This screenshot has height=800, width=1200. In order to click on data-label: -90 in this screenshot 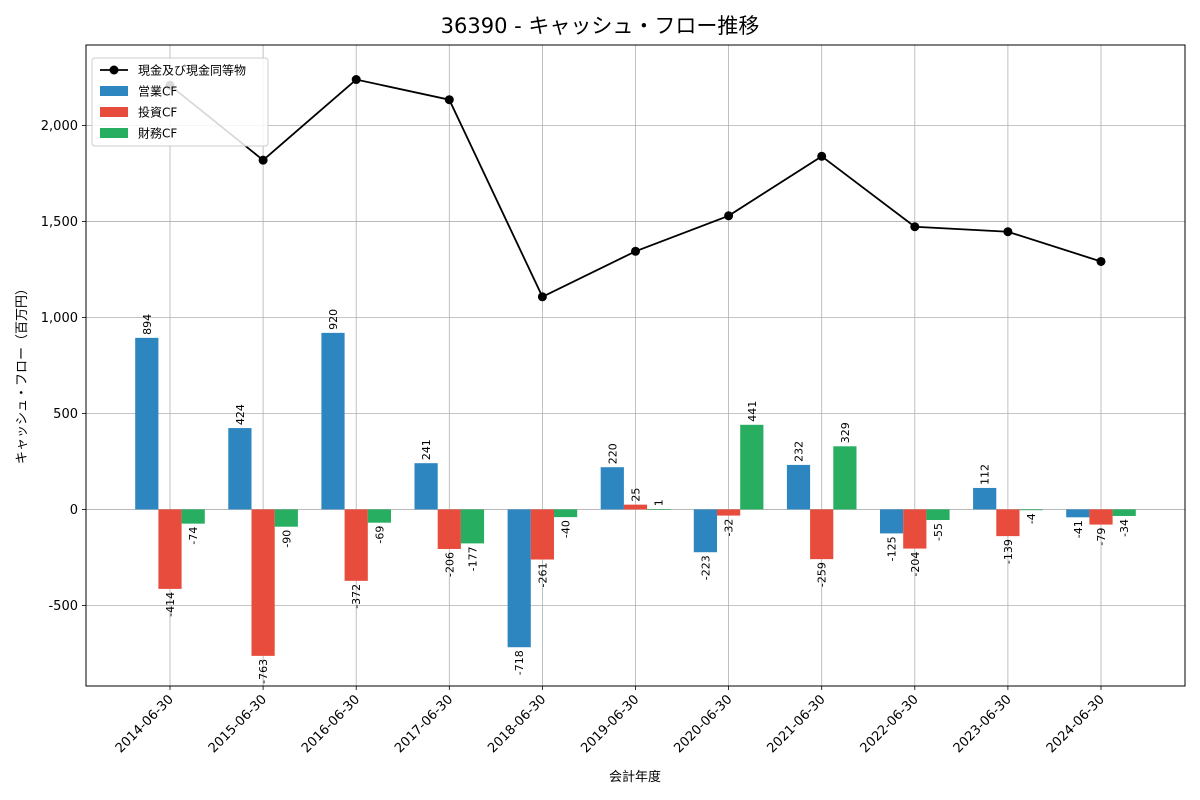, I will do `click(286, 539)`.